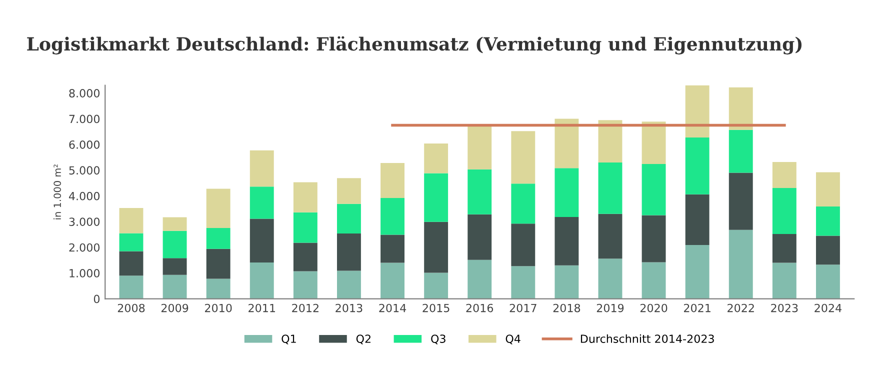 The width and height of the screenshot is (876, 388). I want to click on x-tick-label: 2016, so click(480, 308).